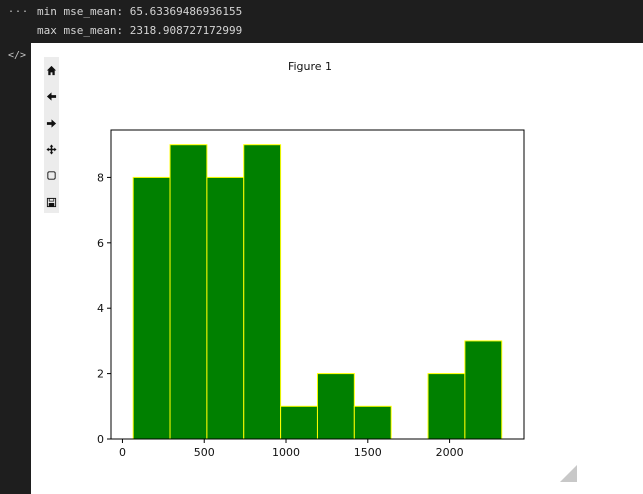 The height and width of the screenshot is (494, 643). What do you see at coordinates (368, 452) in the screenshot?
I see `x-tick-label: 1500` at bounding box center [368, 452].